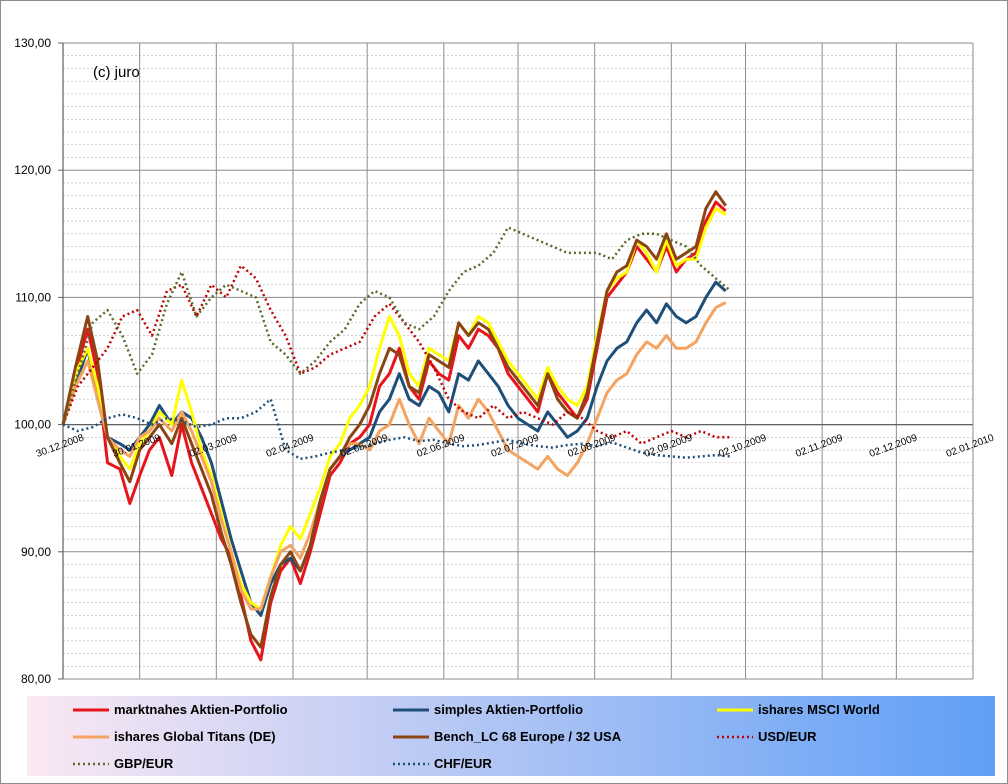 The image size is (1008, 784). I want to click on x-tick-label: 02.10.2009, so click(742, 446).